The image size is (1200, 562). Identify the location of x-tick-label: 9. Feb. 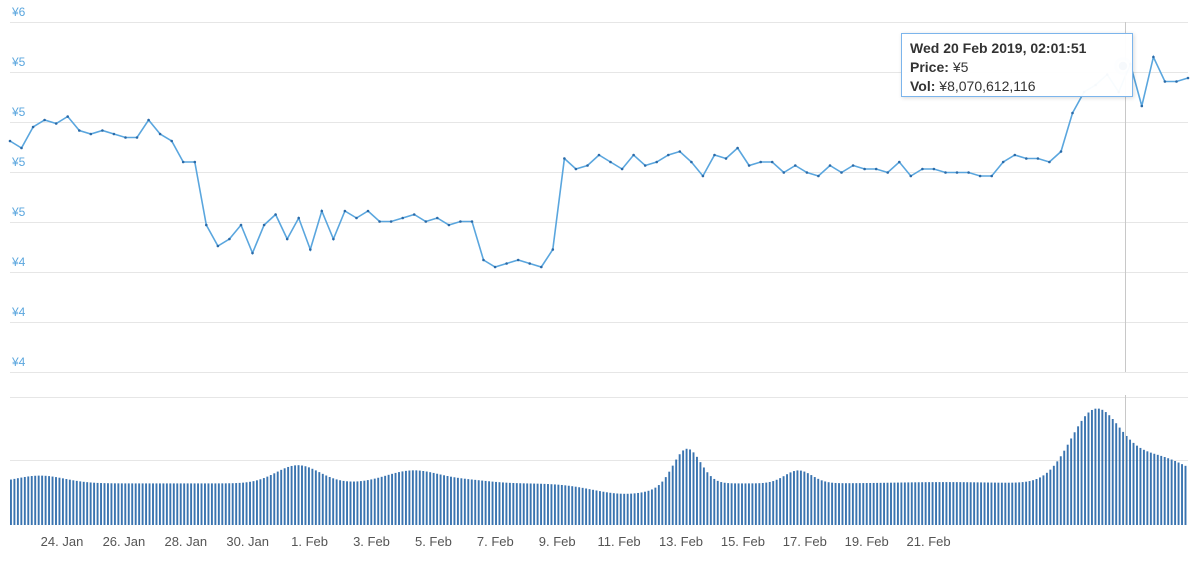
(557, 541).